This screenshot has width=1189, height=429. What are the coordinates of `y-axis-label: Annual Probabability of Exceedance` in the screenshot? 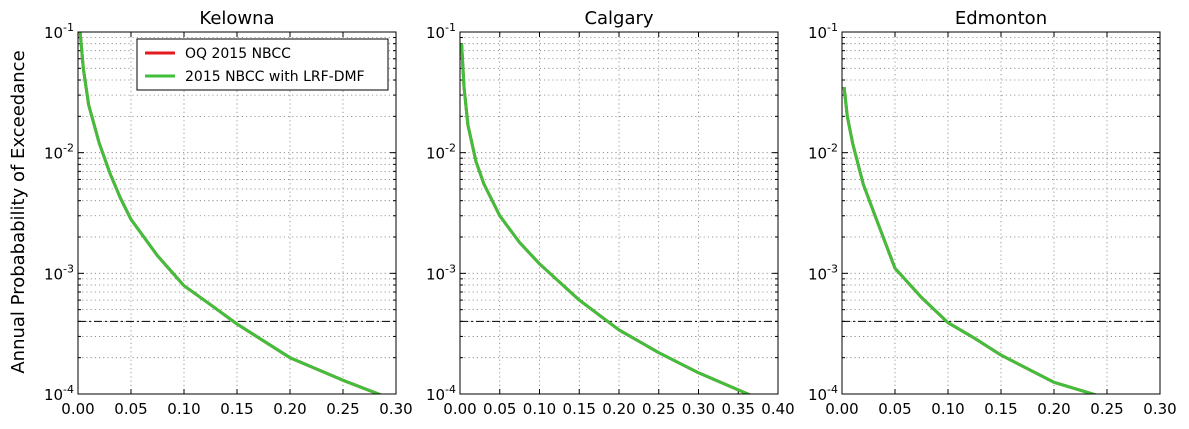 It's located at (18, 211).